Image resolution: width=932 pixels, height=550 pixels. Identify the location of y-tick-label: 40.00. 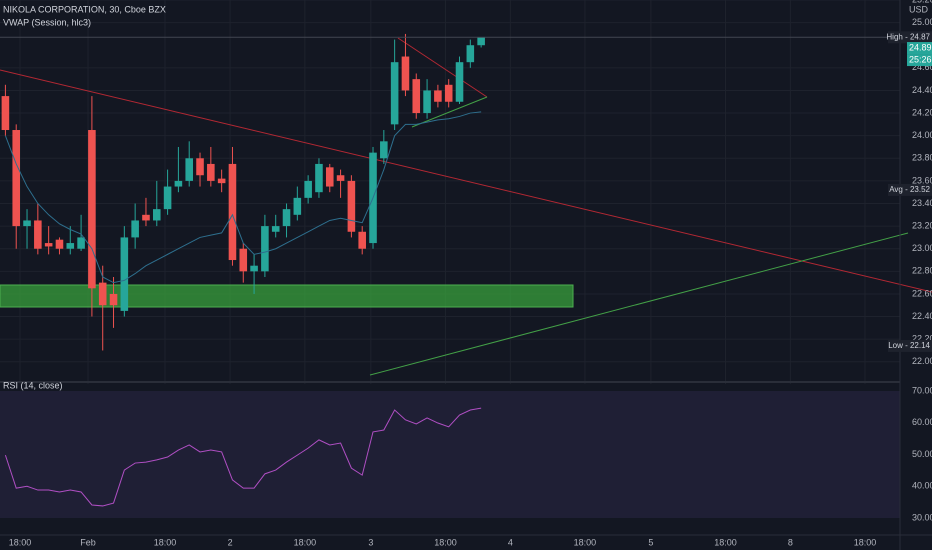
(922, 486).